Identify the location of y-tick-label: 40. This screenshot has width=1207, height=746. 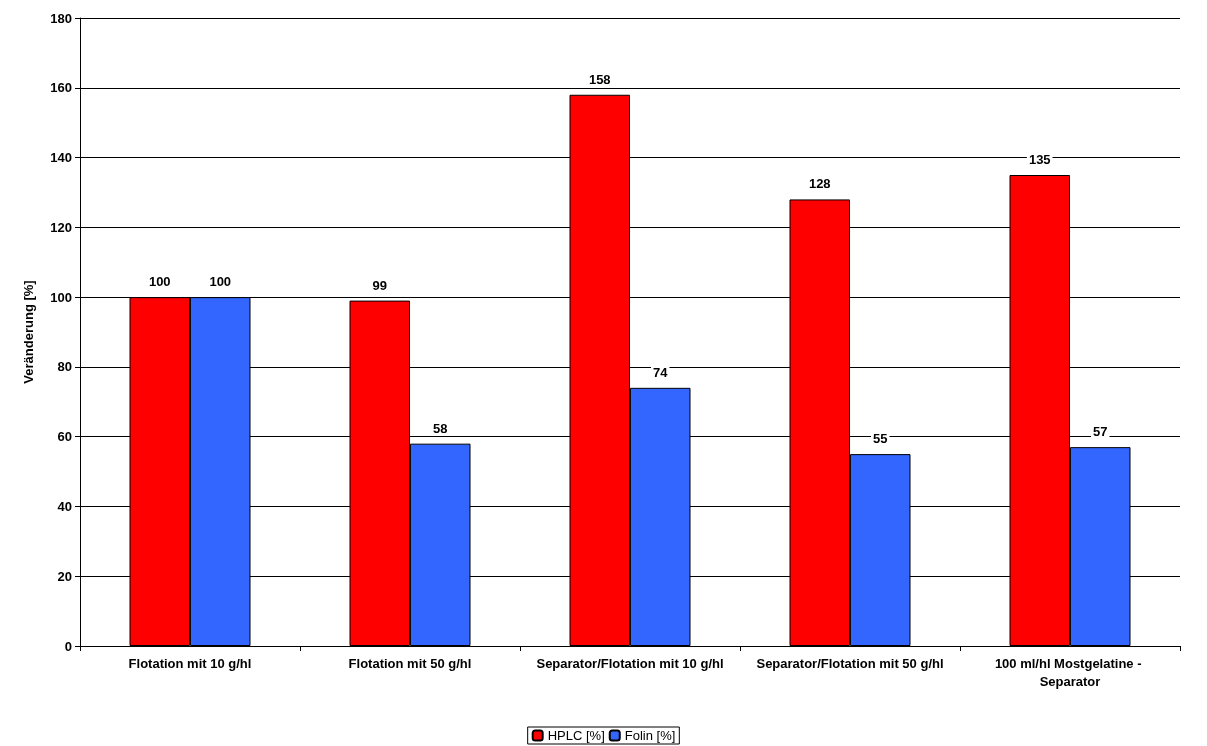
(64, 506).